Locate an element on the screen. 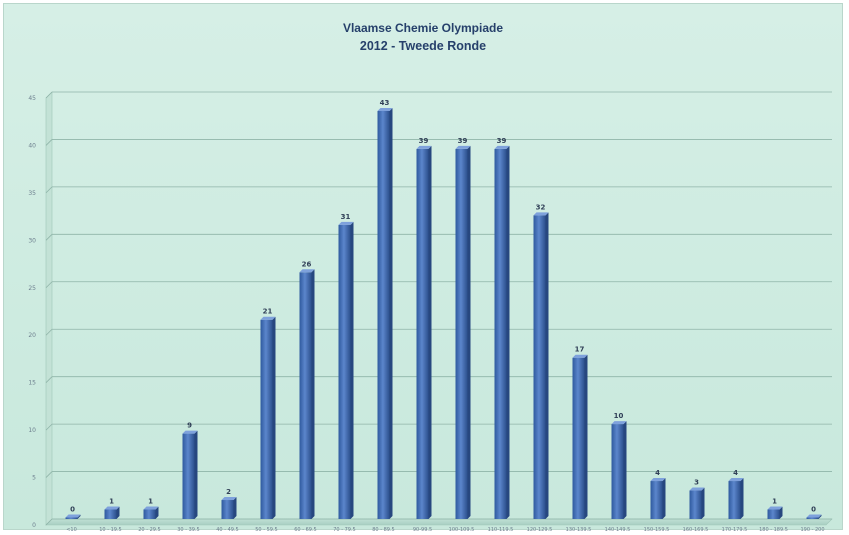  x-tick-label: 170-179.5 is located at coordinates (735, 529).